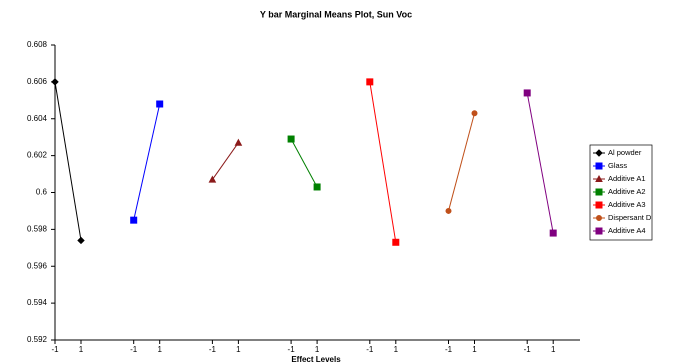  What do you see at coordinates (336, 14) in the screenshot?
I see `chart-title: Y bar Marginal Means Plot, Sun Voc` at bounding box center [336, 14].